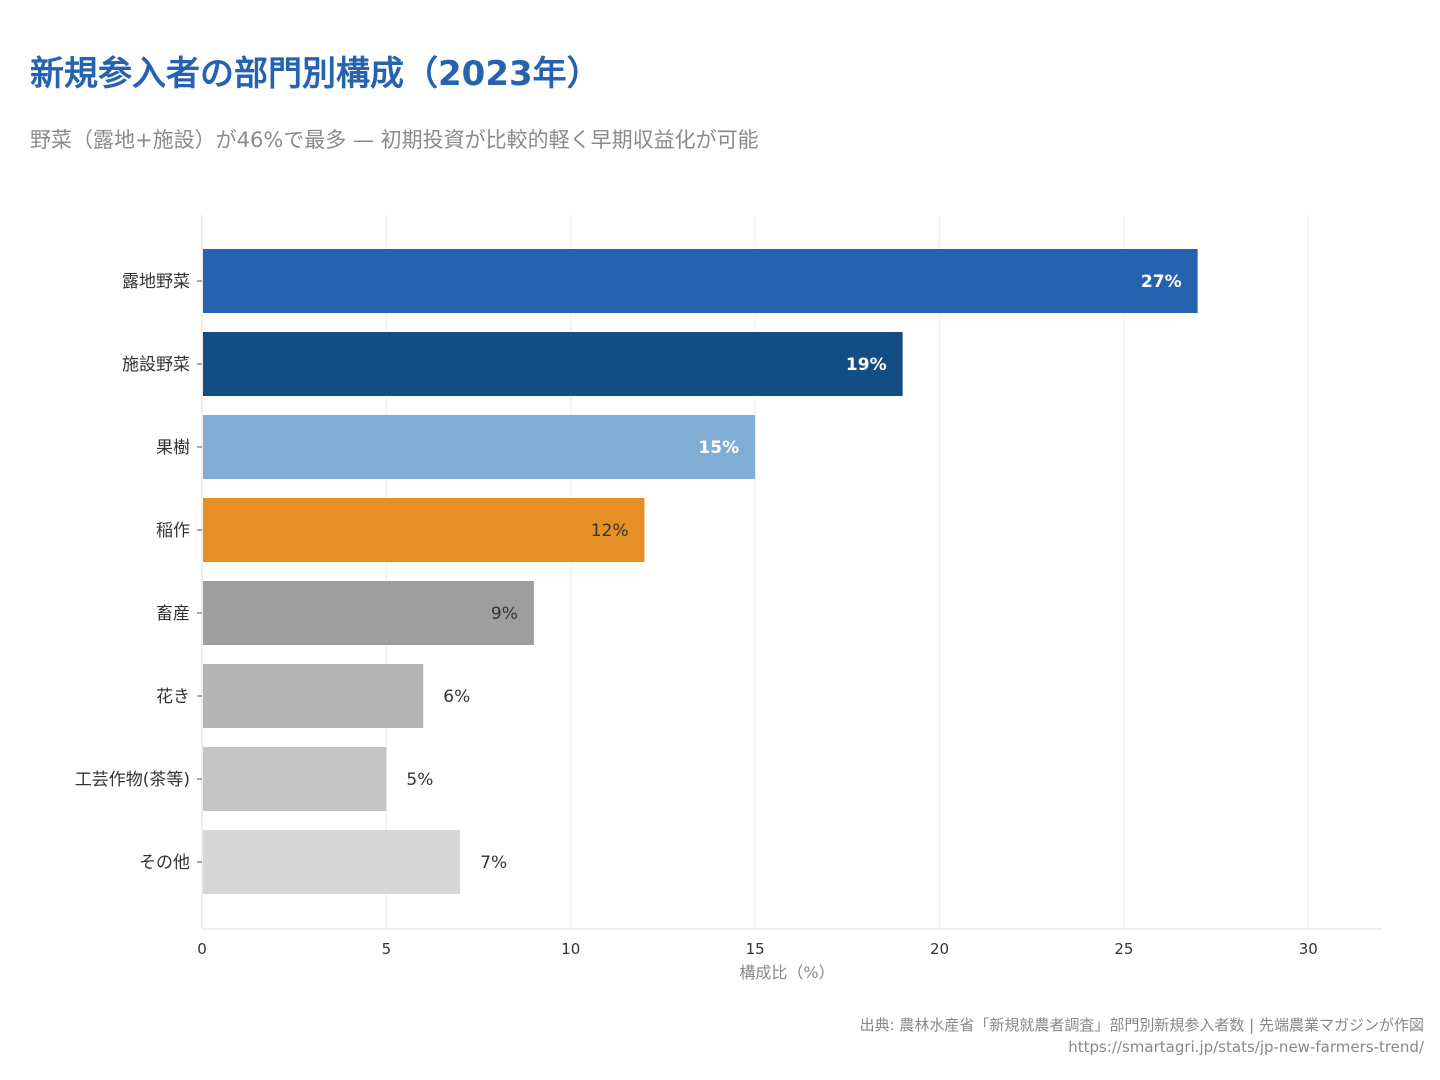 This screenshot has height=1080, width=1440. Describe the element at coordinates (504, 614) in the screenshot. I see `data-label: 9%` at that location.